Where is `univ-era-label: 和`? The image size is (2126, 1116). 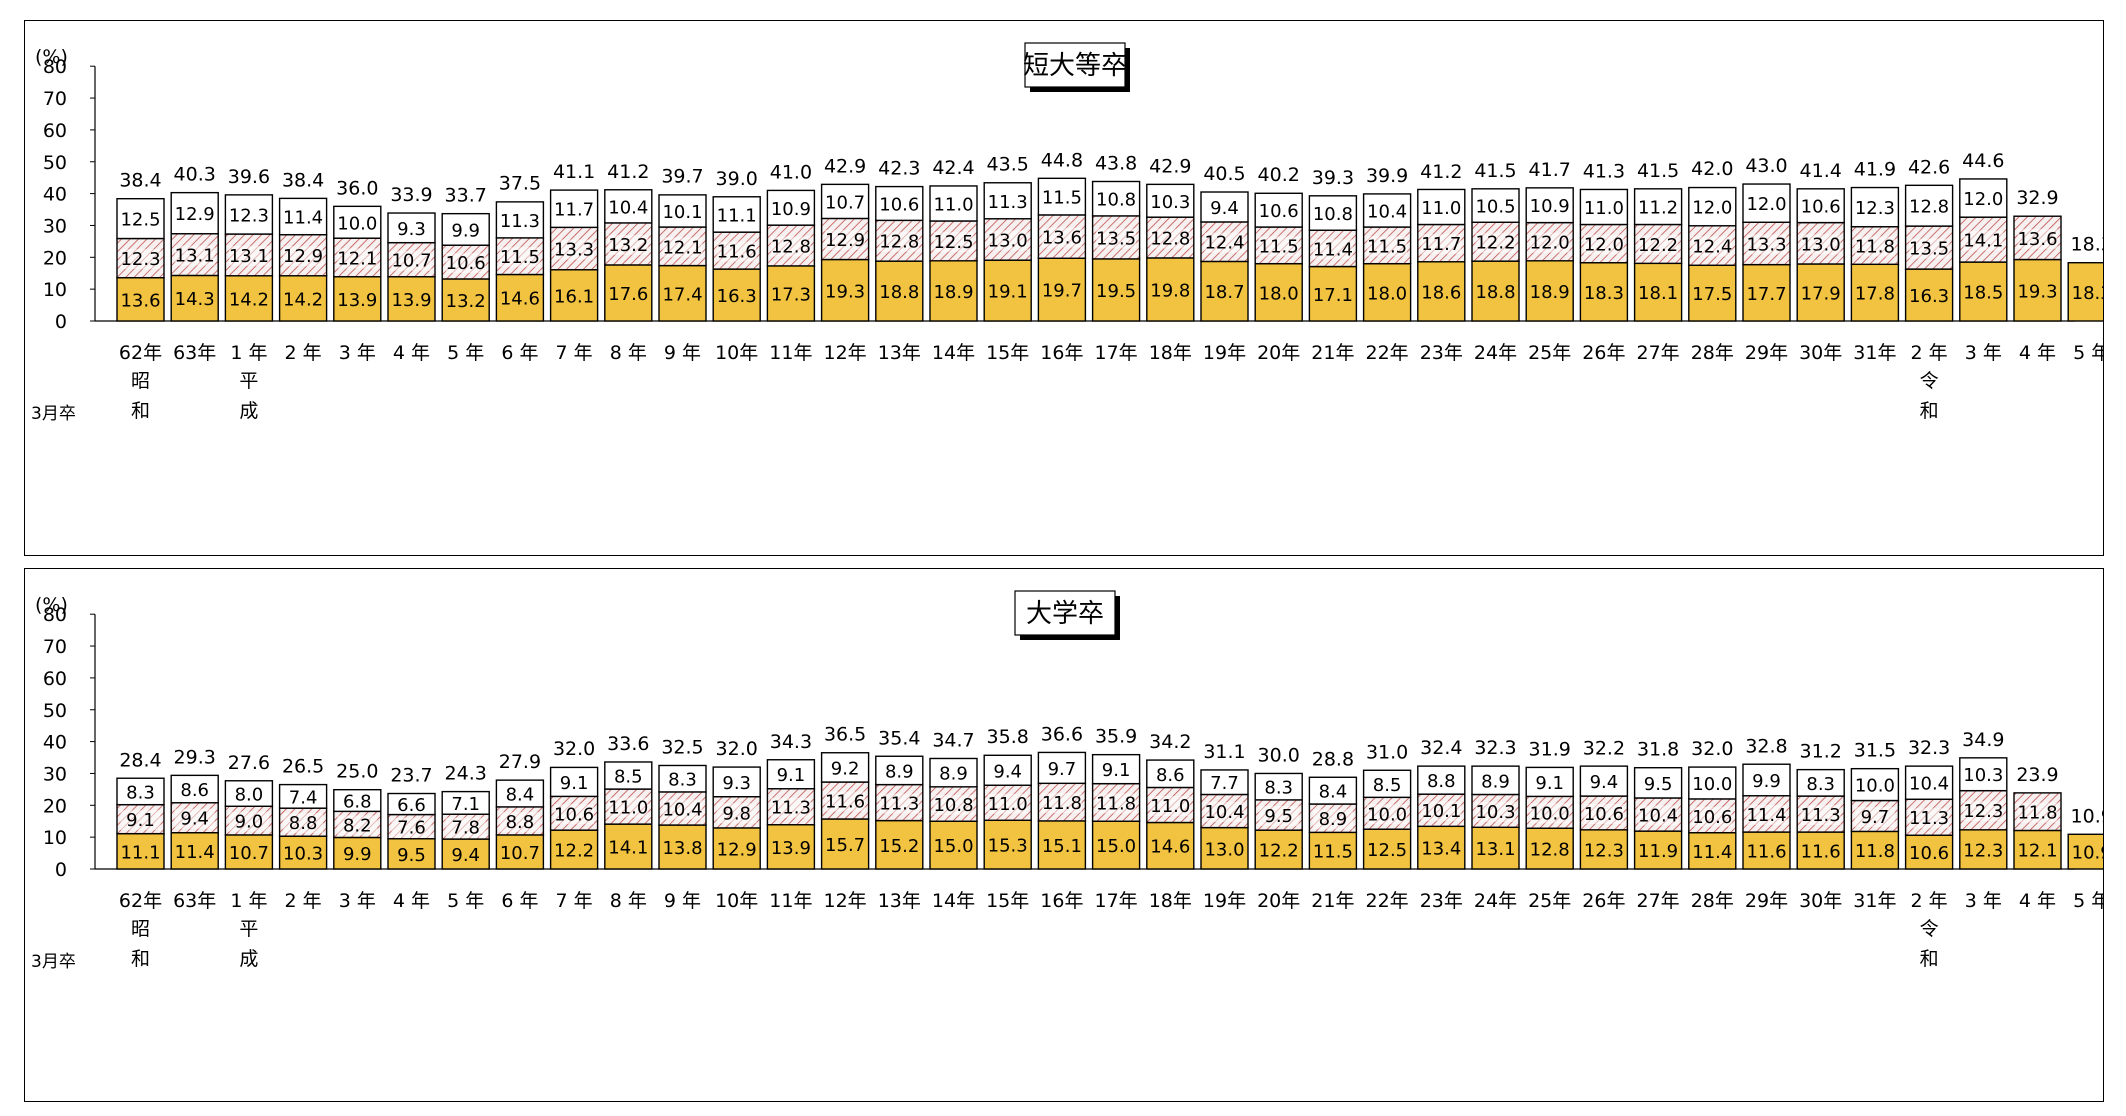 univ-era-label: 和 is located at coordinates (140, 959).